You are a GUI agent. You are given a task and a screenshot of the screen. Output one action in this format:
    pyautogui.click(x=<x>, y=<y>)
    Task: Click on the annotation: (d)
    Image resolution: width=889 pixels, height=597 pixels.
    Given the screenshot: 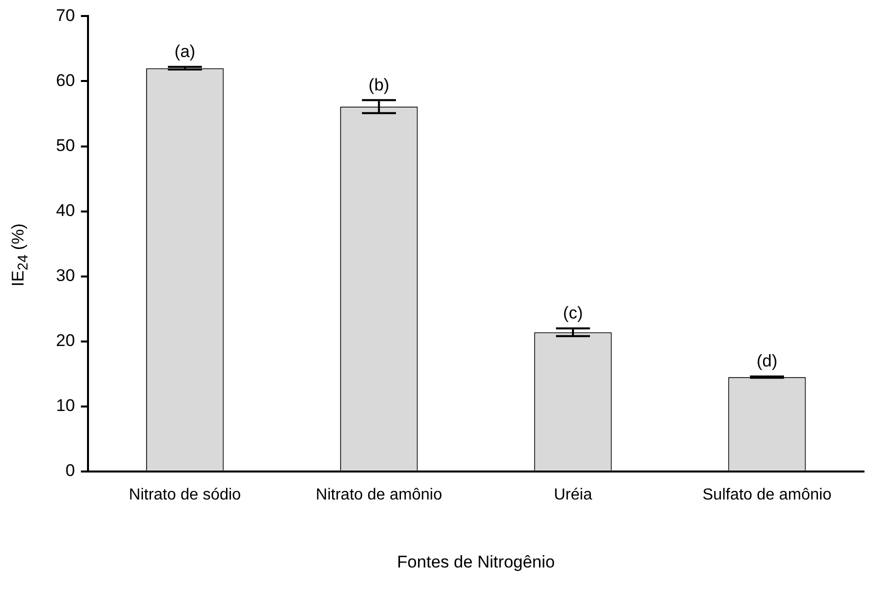 What is the action you would take?
    pyautogui.click(x=767, y=361)
    